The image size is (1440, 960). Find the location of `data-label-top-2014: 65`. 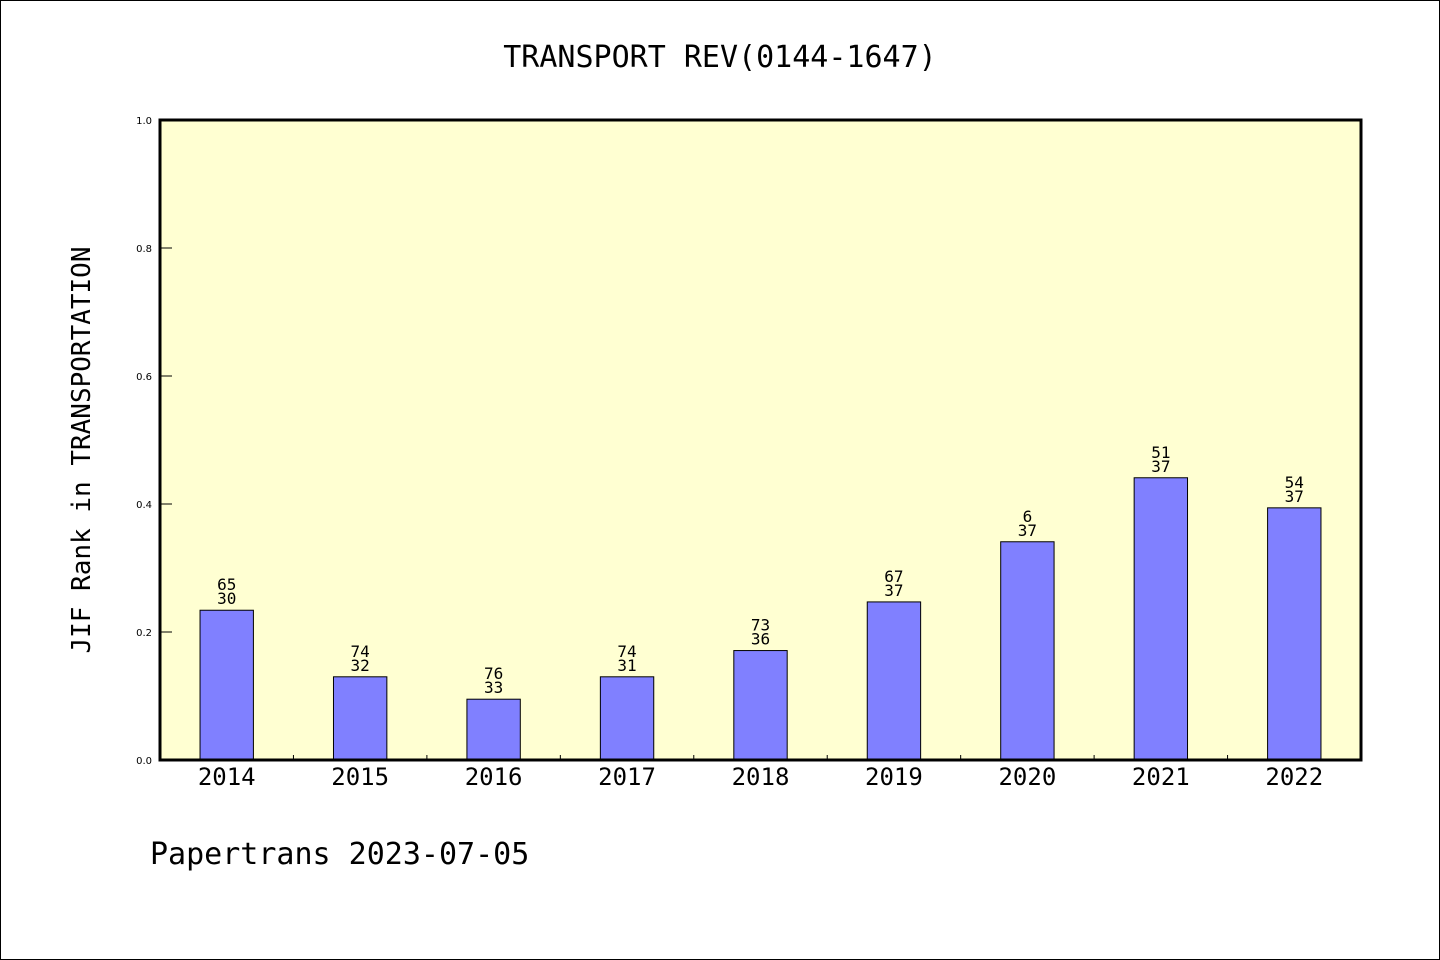

data-label-top-2014: 65 is located at coordinates (226, 584).